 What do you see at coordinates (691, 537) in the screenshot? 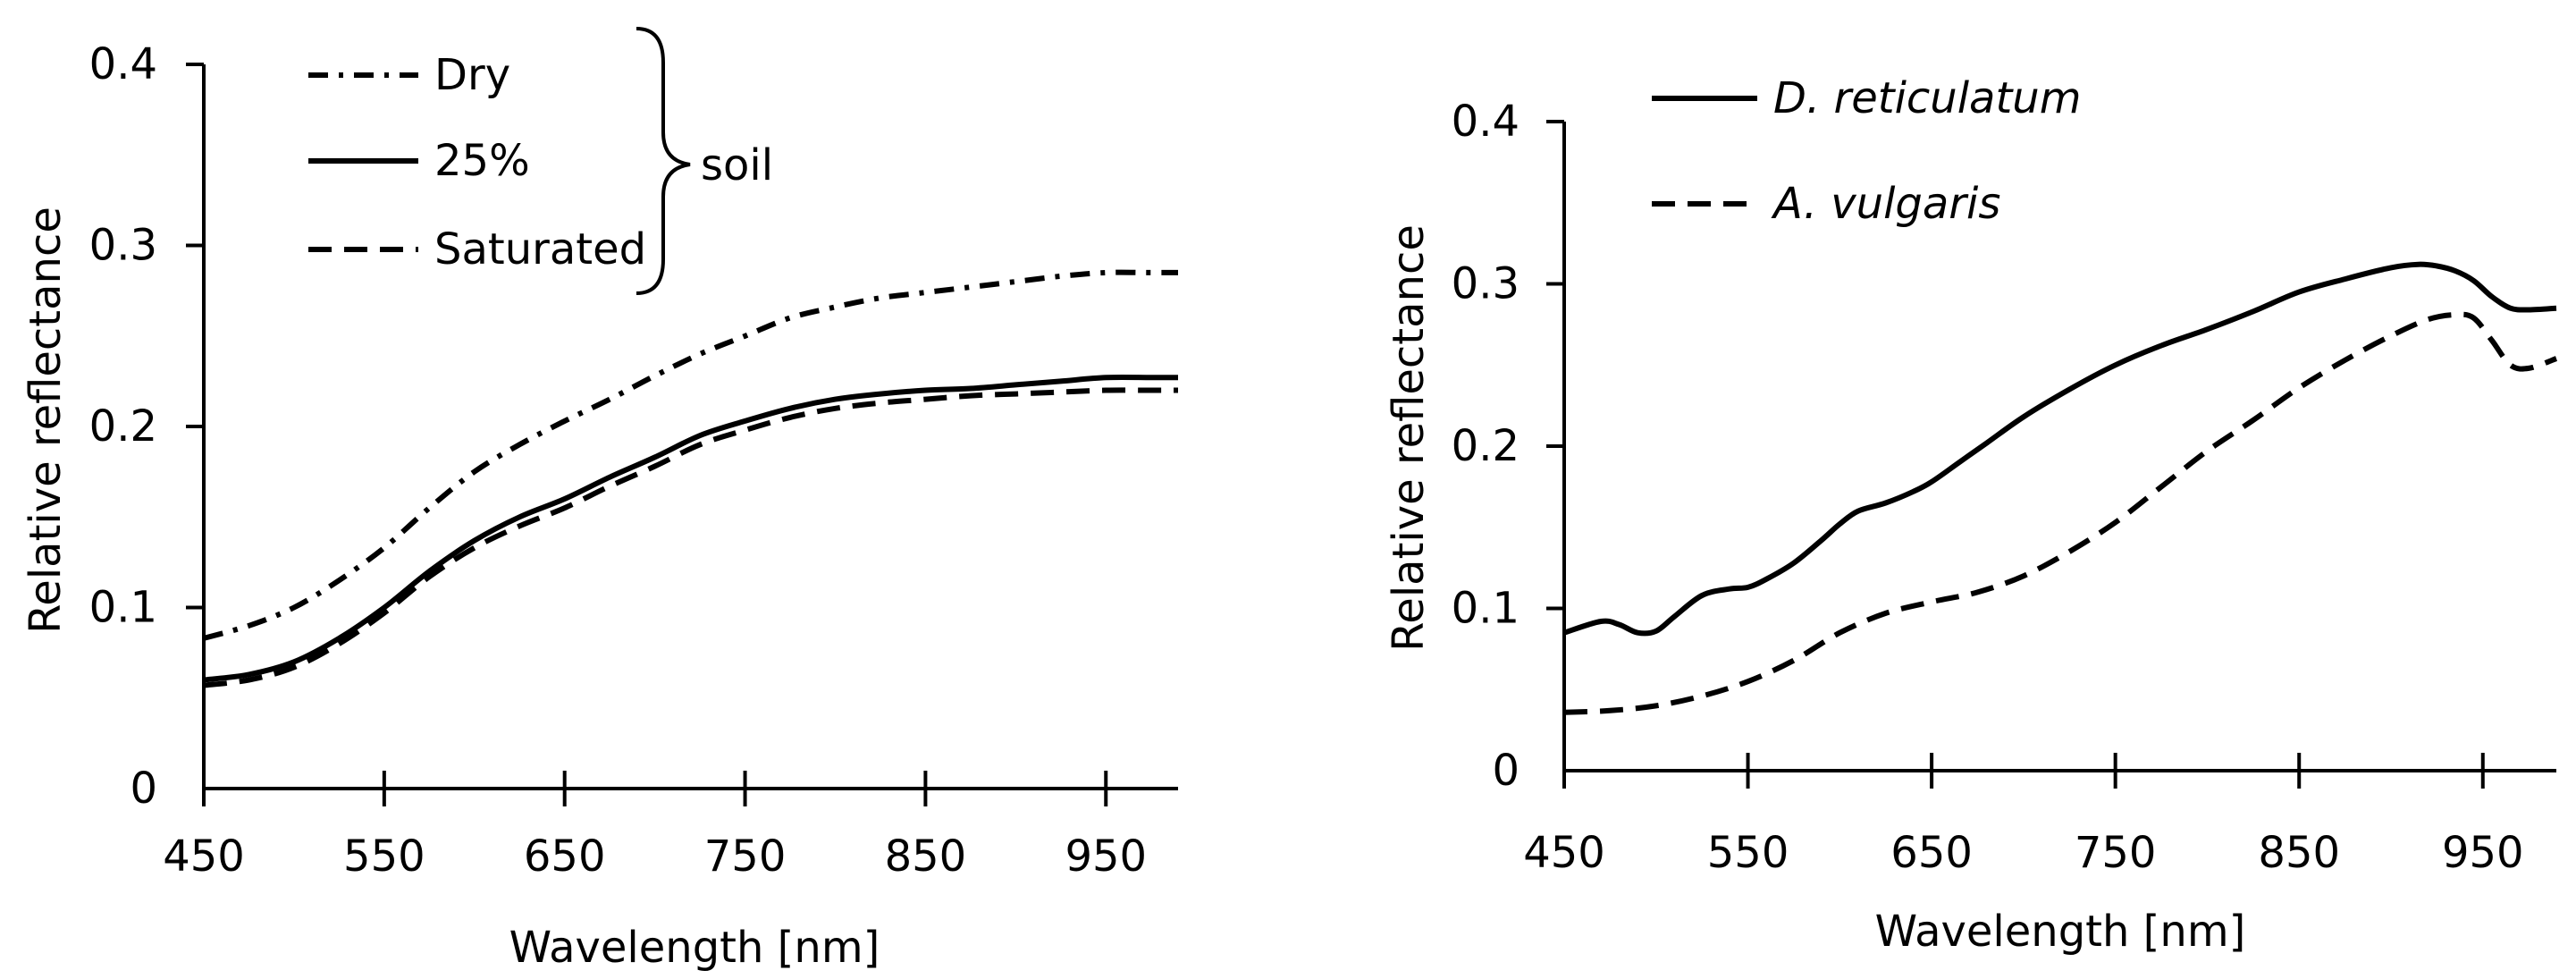
I see `left-series-saturated` at bounding box center [691, 537].